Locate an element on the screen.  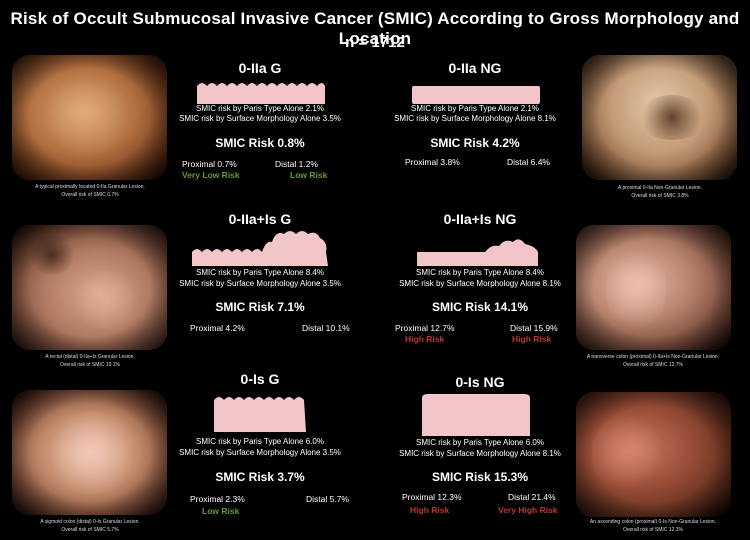
distal-risk: Distal 21.4% is located at coordinates (532, 497).